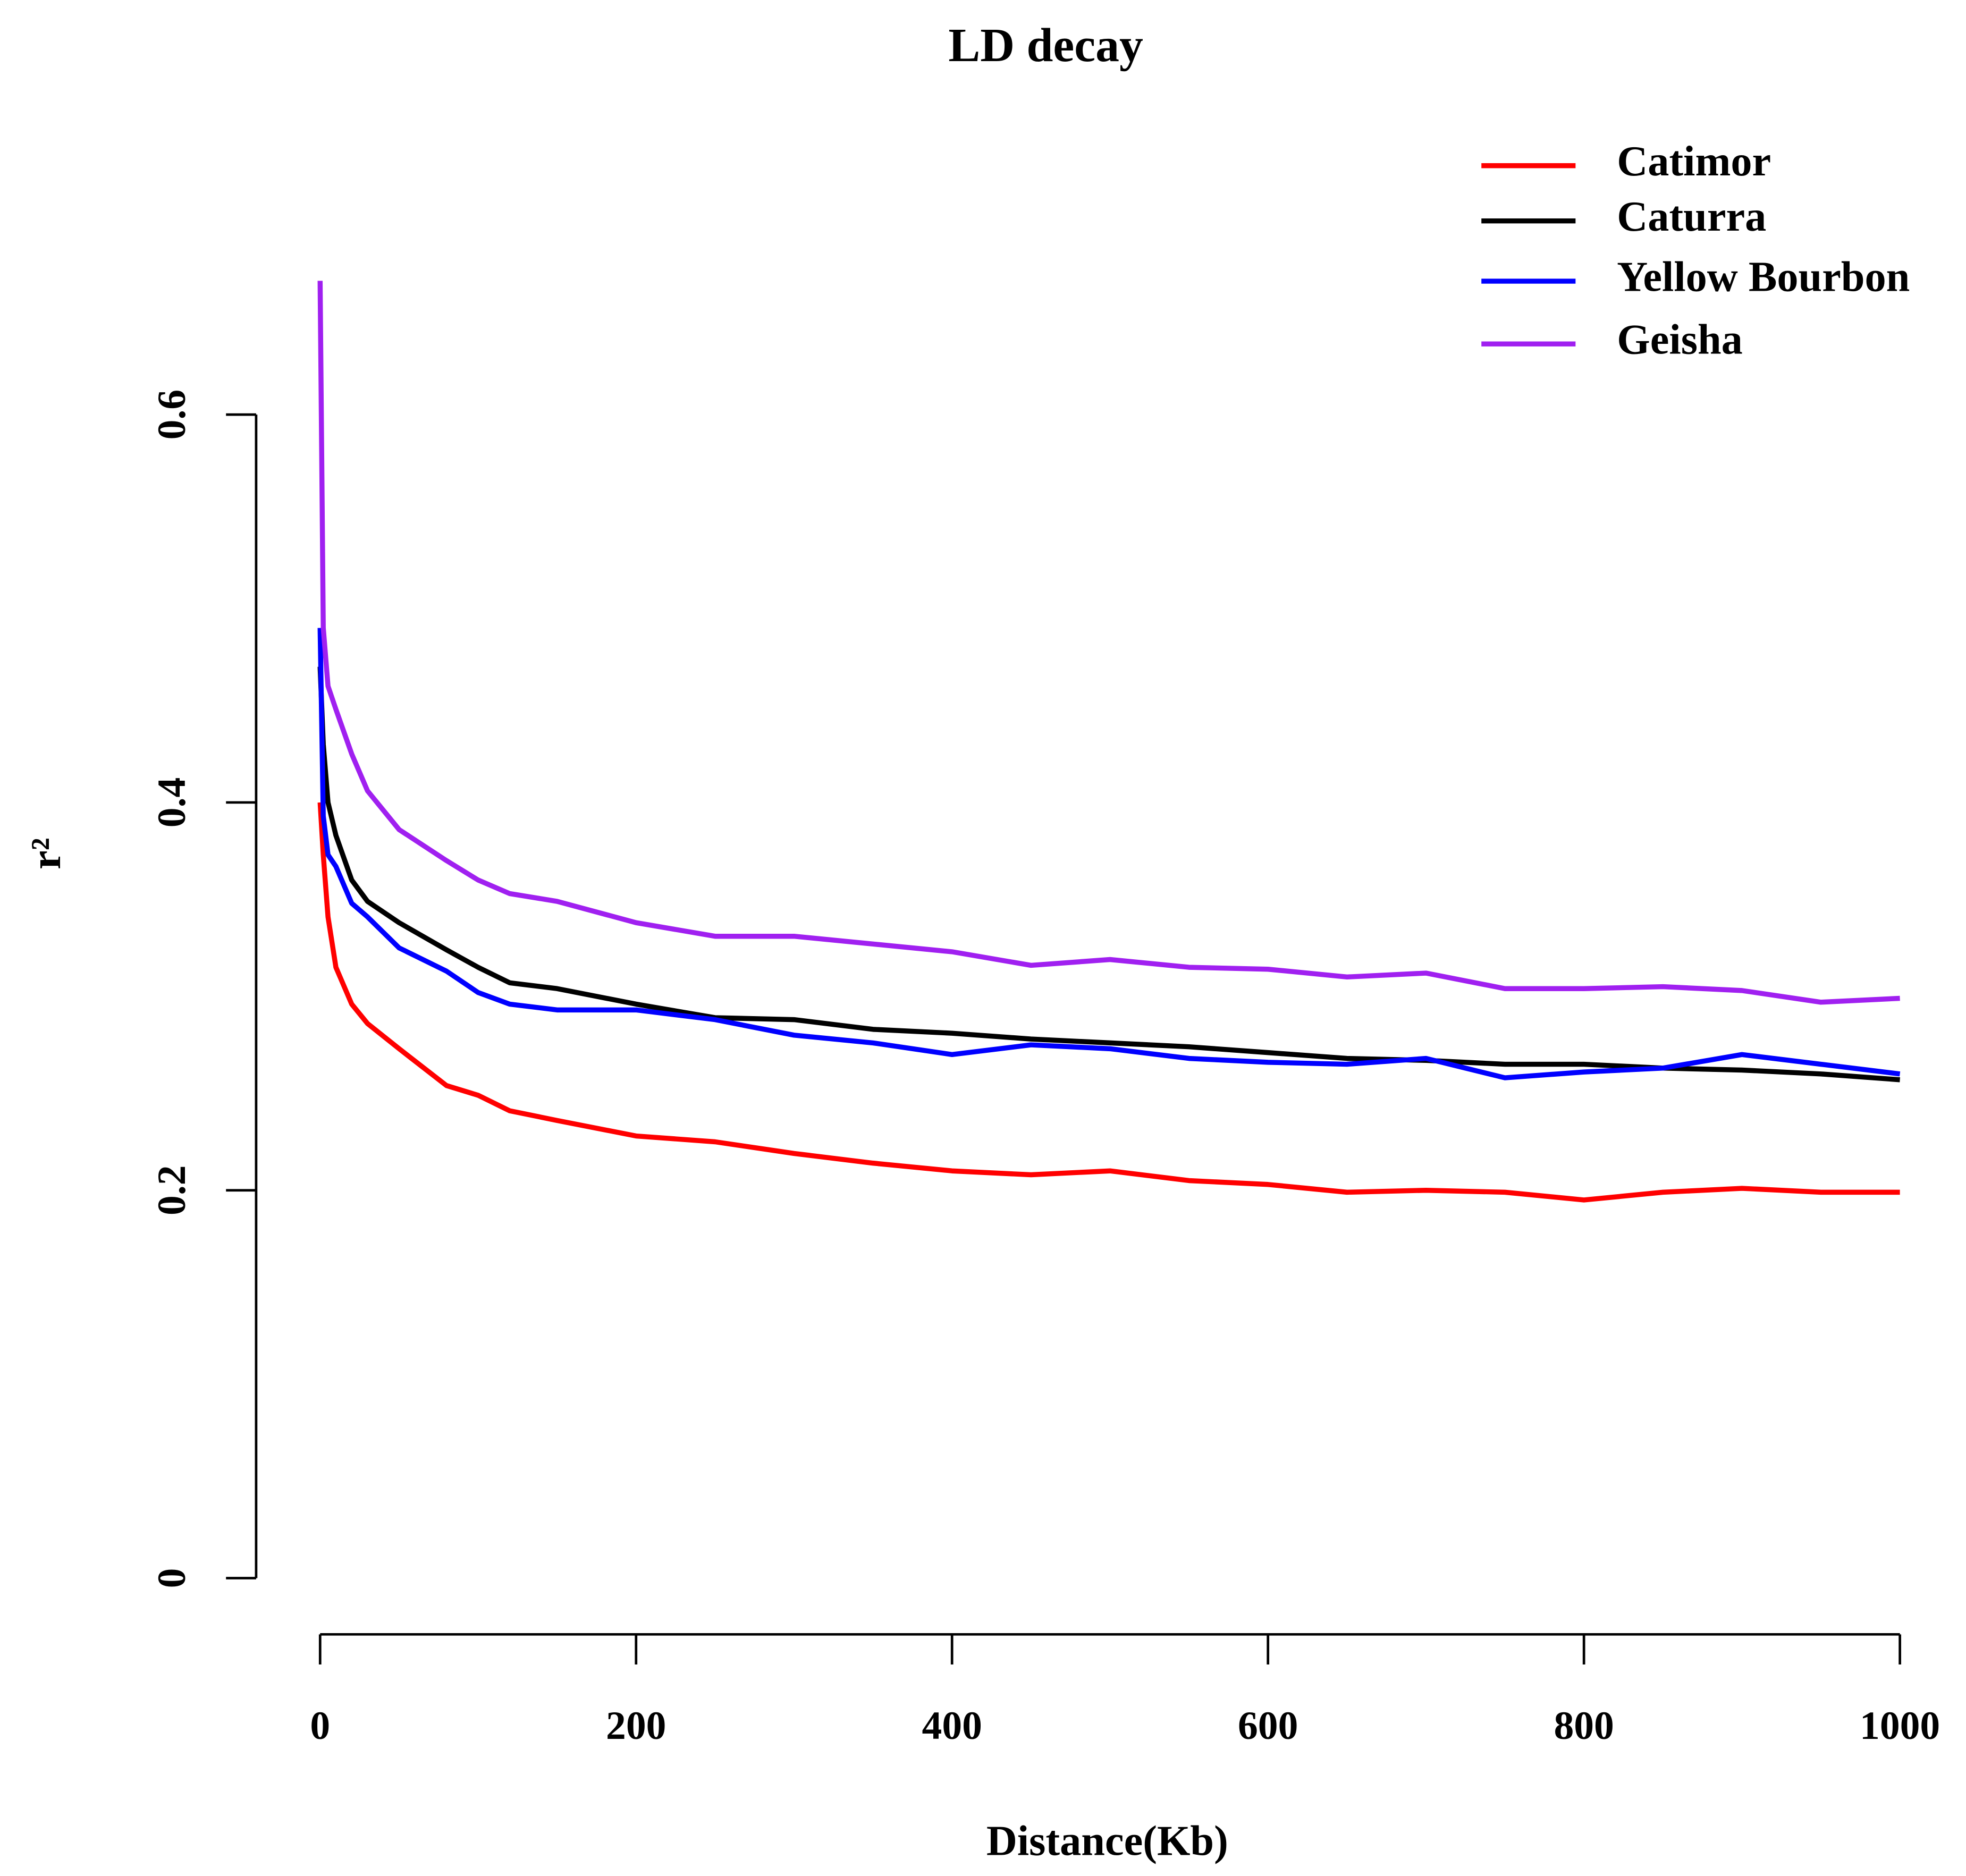 The width and height of the screenshot is (1966, 1876). What do you see at coordinates (1691, 216) in the screenshot?
I see `legend-label: Caturra` at bounding box center [1691, 216].